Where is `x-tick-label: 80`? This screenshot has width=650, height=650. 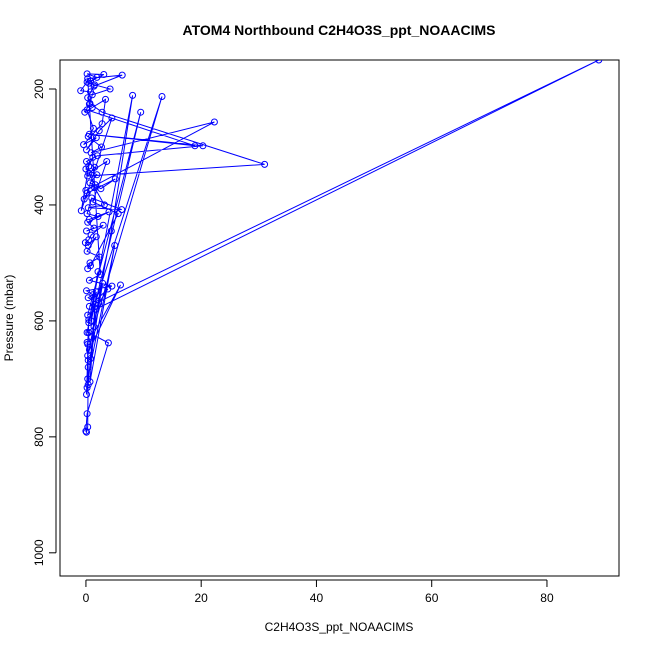
x-tick-label: 80 is located at coordinates (547, 598).